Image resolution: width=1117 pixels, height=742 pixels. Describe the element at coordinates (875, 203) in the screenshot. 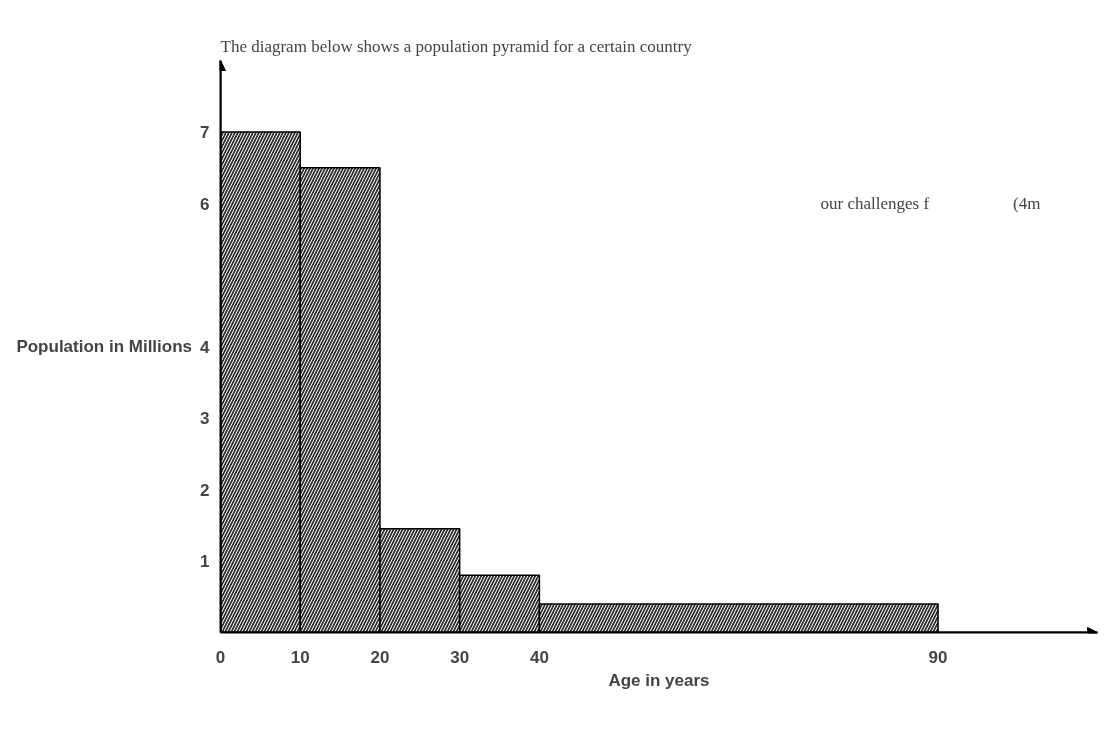

I see `annotation: our challenges f` at that location.